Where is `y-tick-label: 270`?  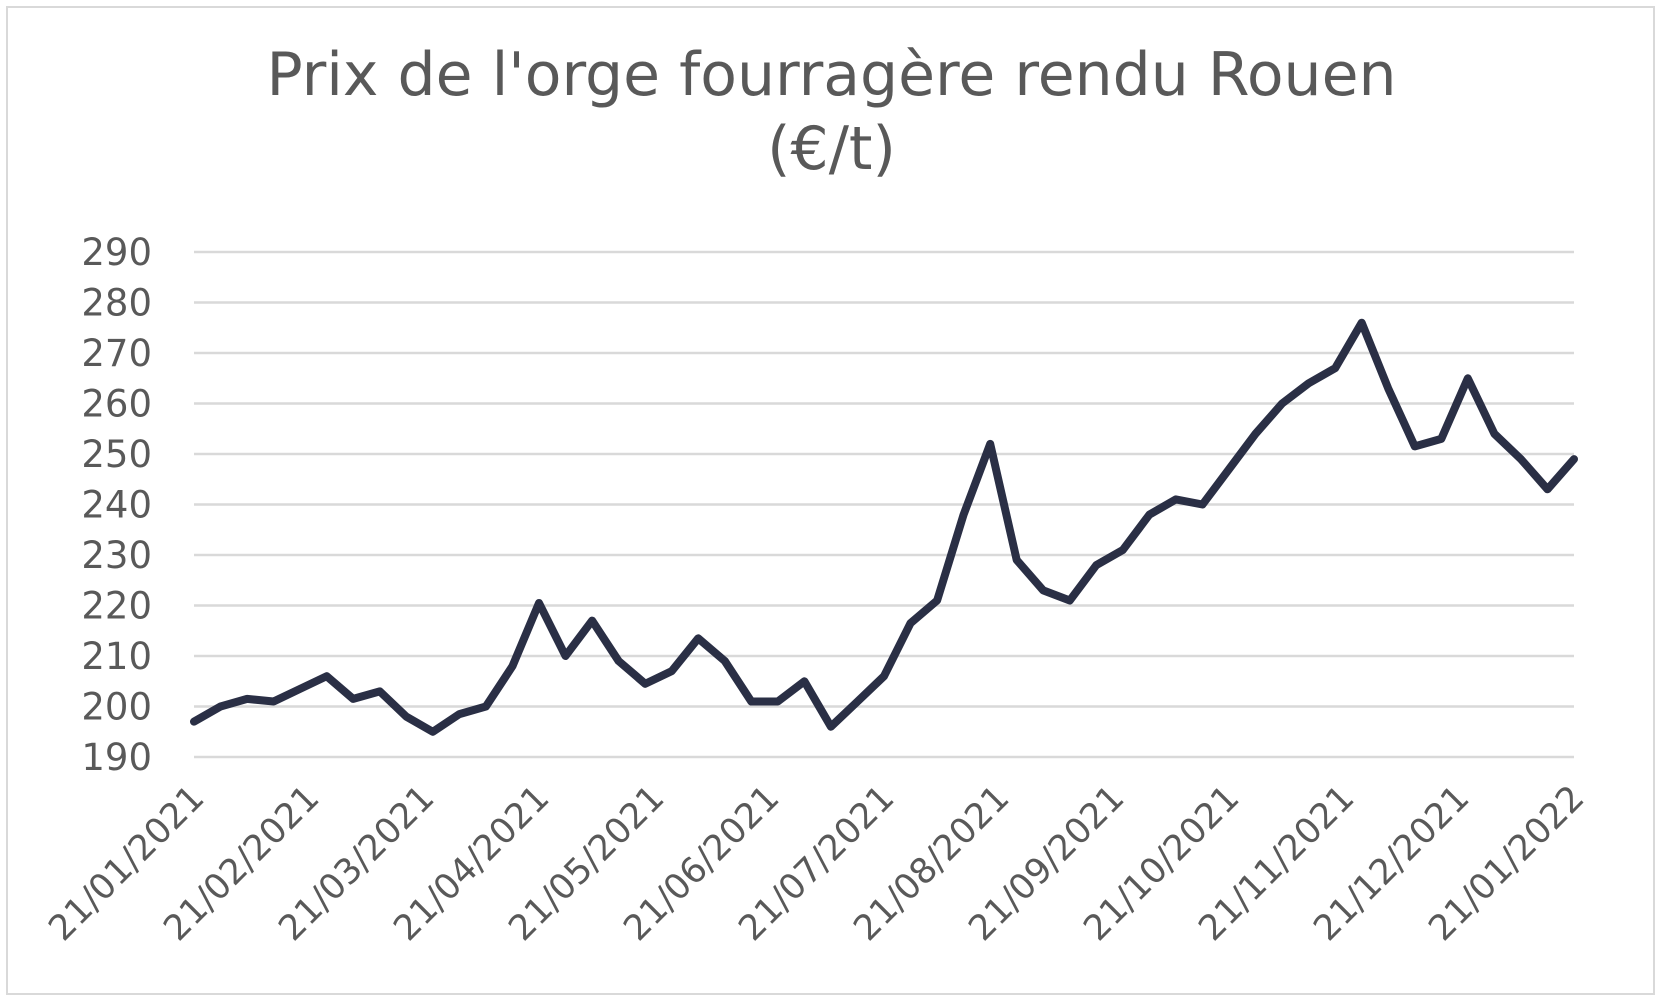
y-tick-label: 270 is located at coordinates (116, 353).